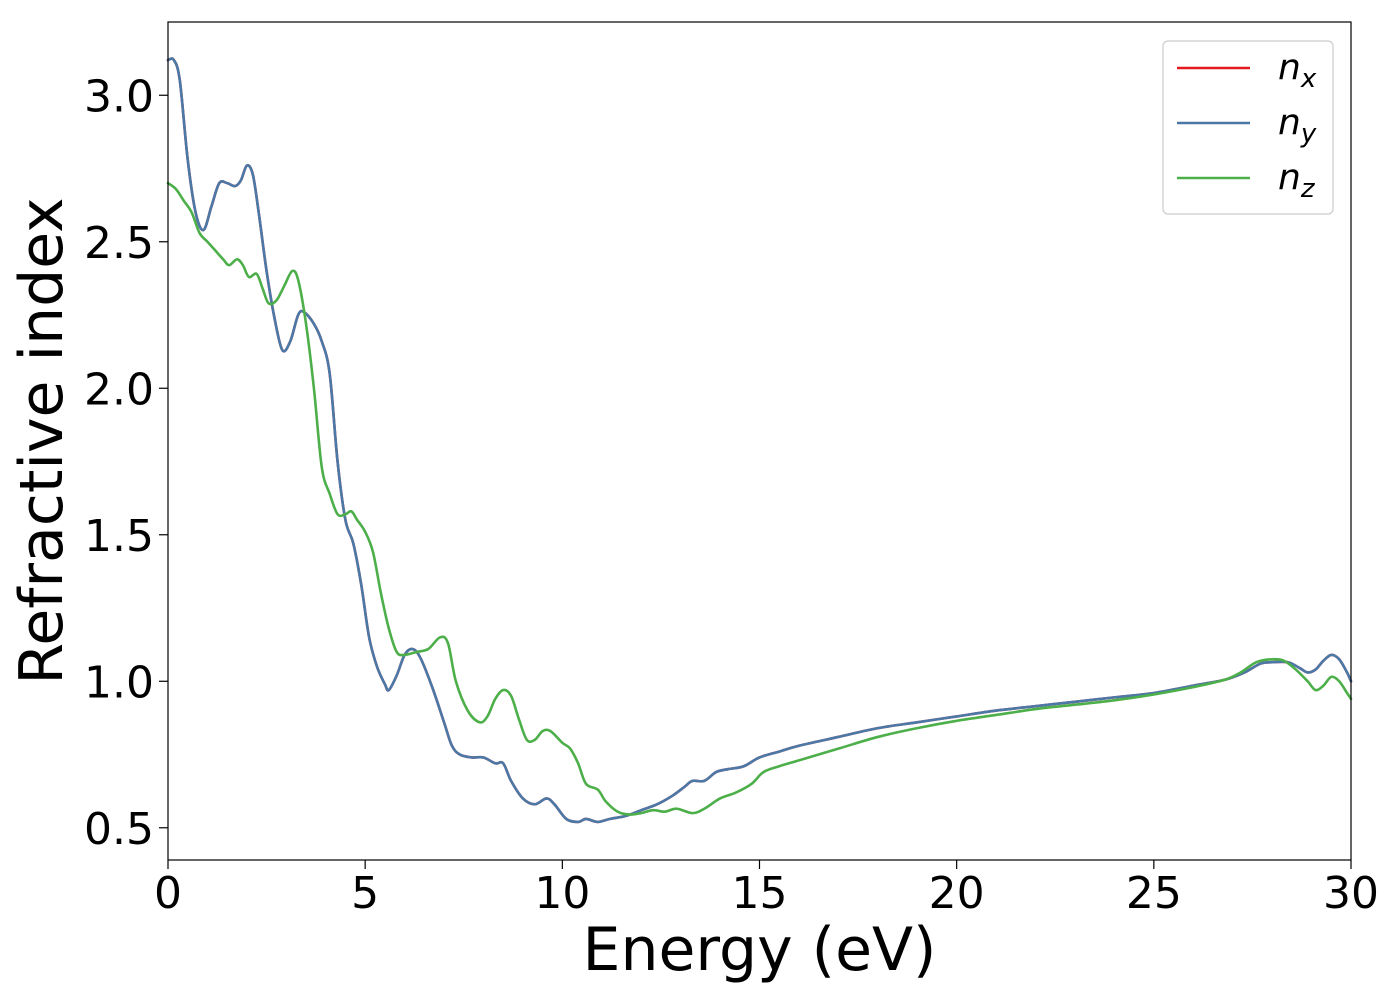  What do you see at coordinates (119, 96) in the screenshot?
I see `y-tick-label: 3.0` at bounding box center [119, 96].